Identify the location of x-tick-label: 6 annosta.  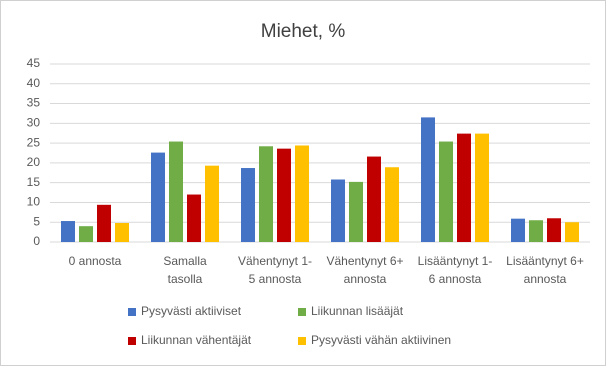
(455, 279).